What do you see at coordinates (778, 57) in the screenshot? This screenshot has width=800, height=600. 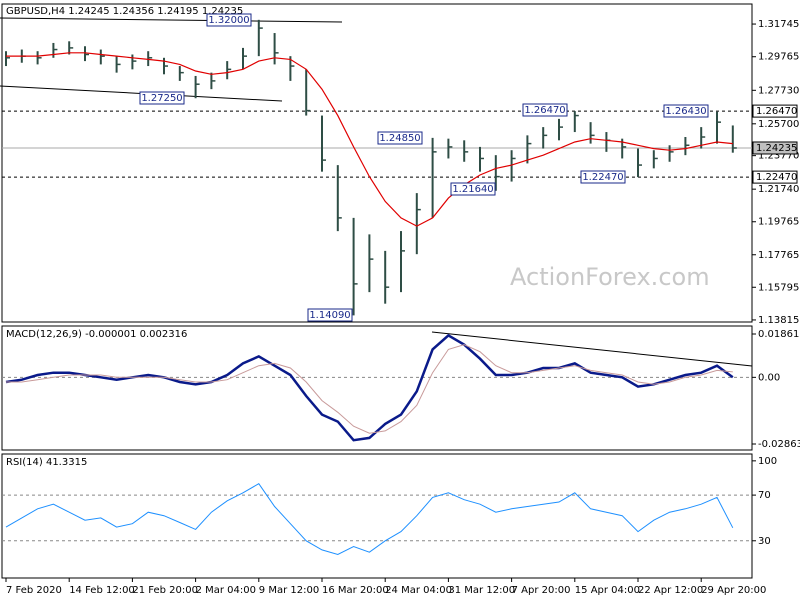 I see `y-tick-label: 1.29765` at bounding box center [778, 57].